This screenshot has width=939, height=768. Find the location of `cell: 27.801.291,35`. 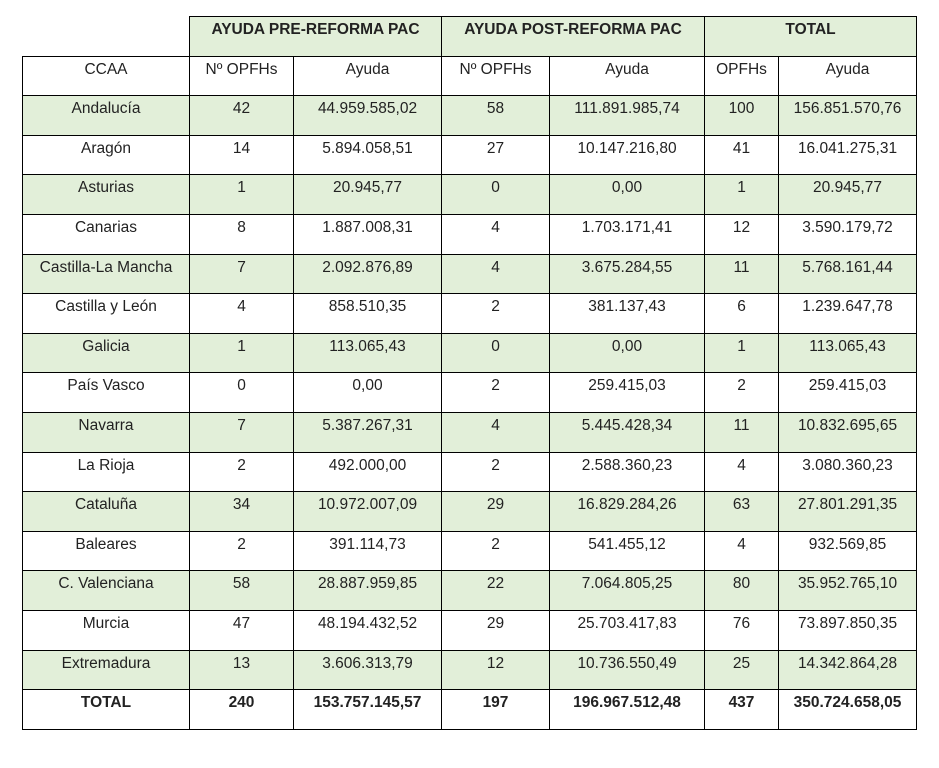

cell: 27.801.291,35 is located at coordinates (847, 511).